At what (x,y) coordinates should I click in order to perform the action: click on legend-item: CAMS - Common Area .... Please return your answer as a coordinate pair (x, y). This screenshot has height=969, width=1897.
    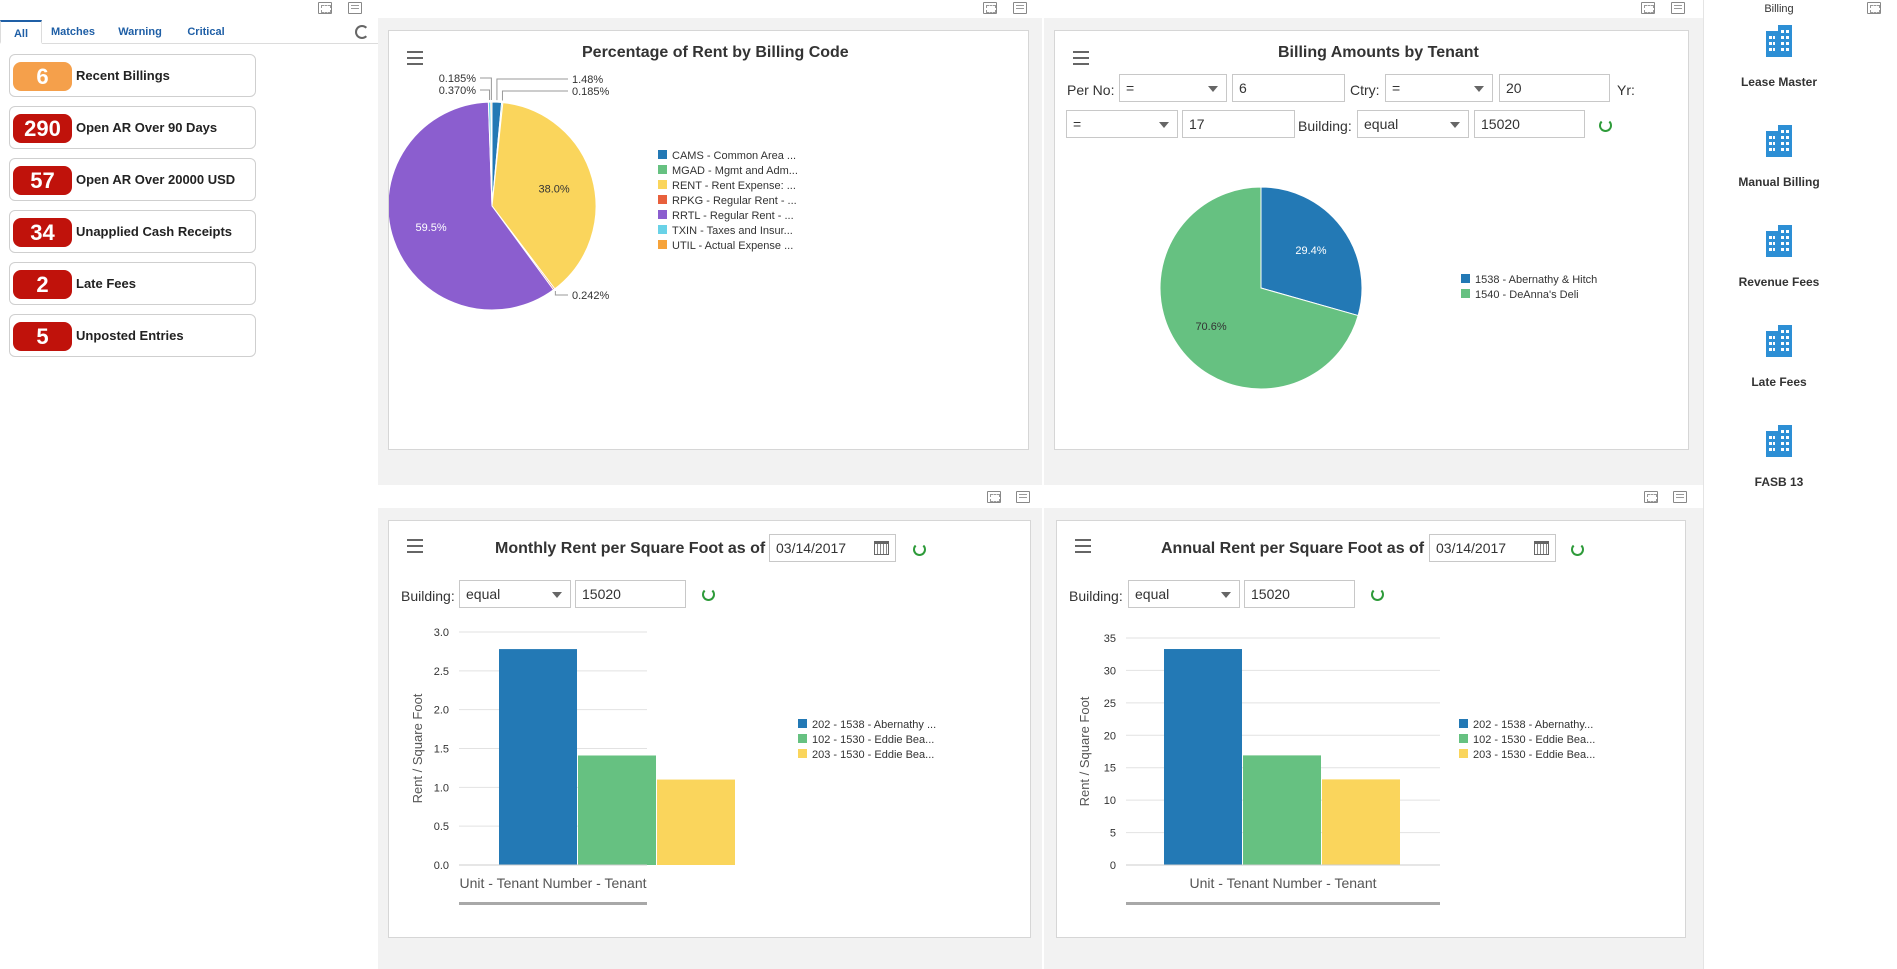
    Looking at the image, I should click on (734, 156).